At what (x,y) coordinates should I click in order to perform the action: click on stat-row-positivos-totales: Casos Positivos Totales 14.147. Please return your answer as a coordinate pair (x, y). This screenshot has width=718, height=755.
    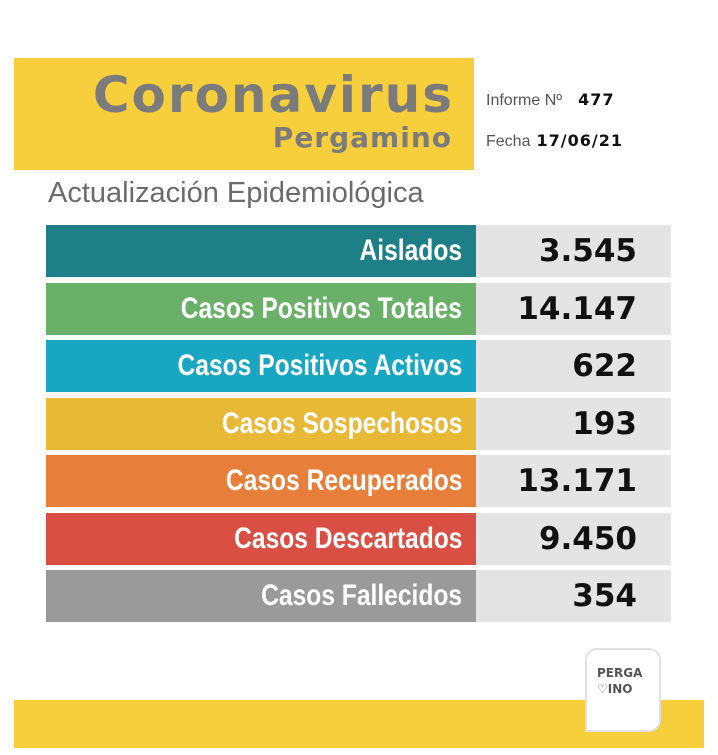
    Looking at the image, I should click on (358, 308).